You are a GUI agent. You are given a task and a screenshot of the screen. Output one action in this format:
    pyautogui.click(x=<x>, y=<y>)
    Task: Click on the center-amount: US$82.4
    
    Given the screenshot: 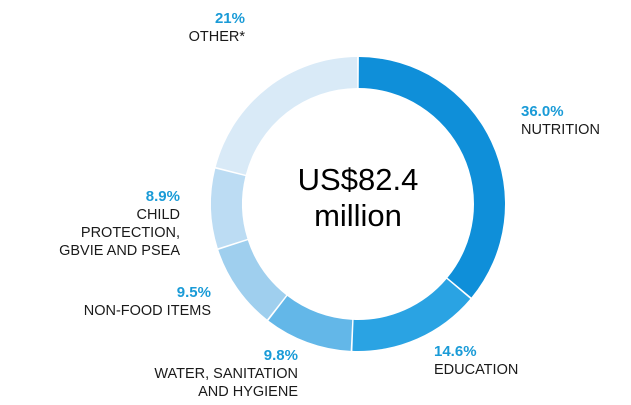 What is the action you would take?
    pyautogui.click(x=358, y=179)
    